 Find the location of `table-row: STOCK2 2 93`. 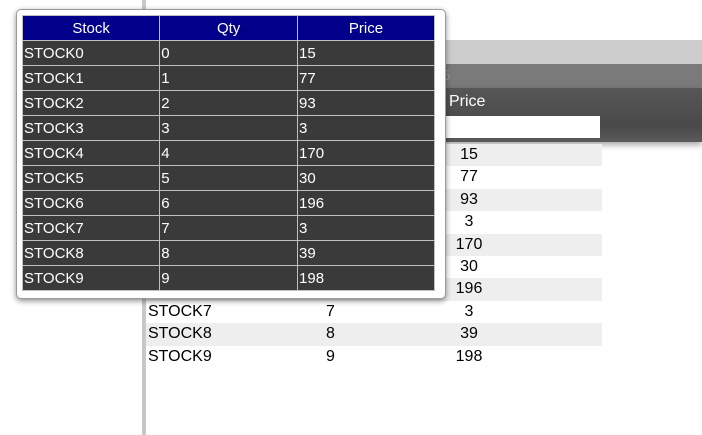

table-row: STOCK2 2 93 is located at coordinates (228, 103).